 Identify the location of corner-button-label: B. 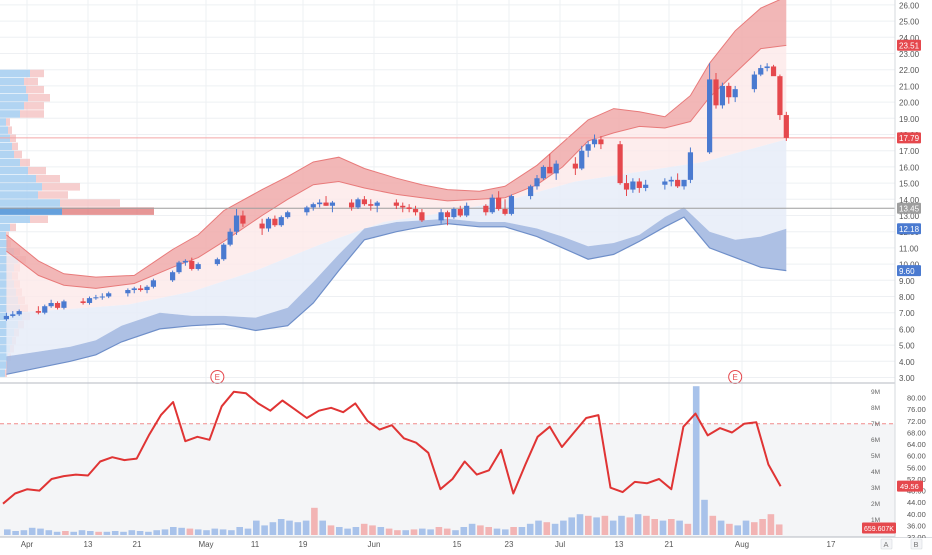
(915, 544).